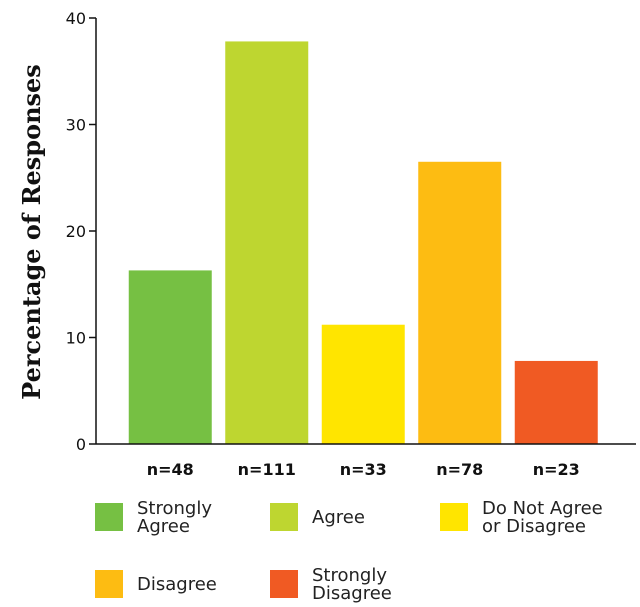 This screenshot has height=607, width=640. I want to click on count-label: n=78, so click(459, 469).